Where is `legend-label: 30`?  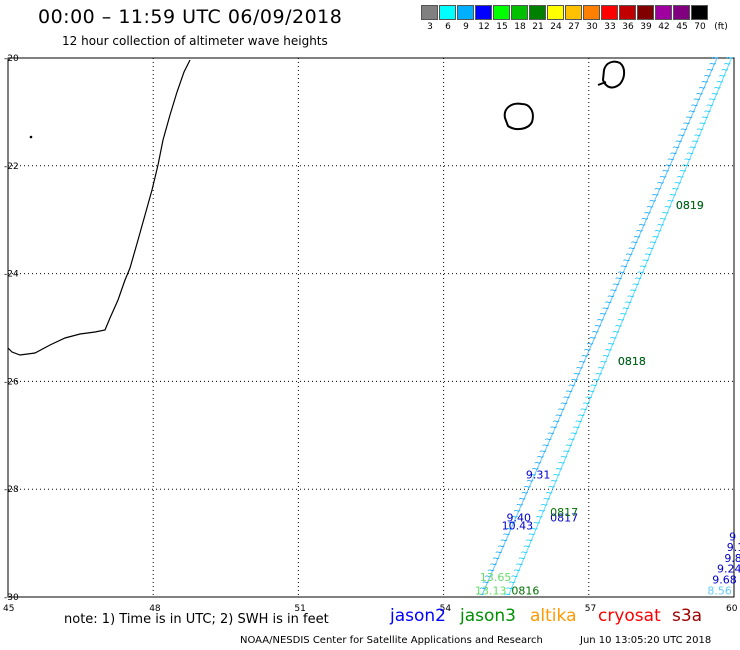
legend-label: 30 is located at coordinates (592, 27).